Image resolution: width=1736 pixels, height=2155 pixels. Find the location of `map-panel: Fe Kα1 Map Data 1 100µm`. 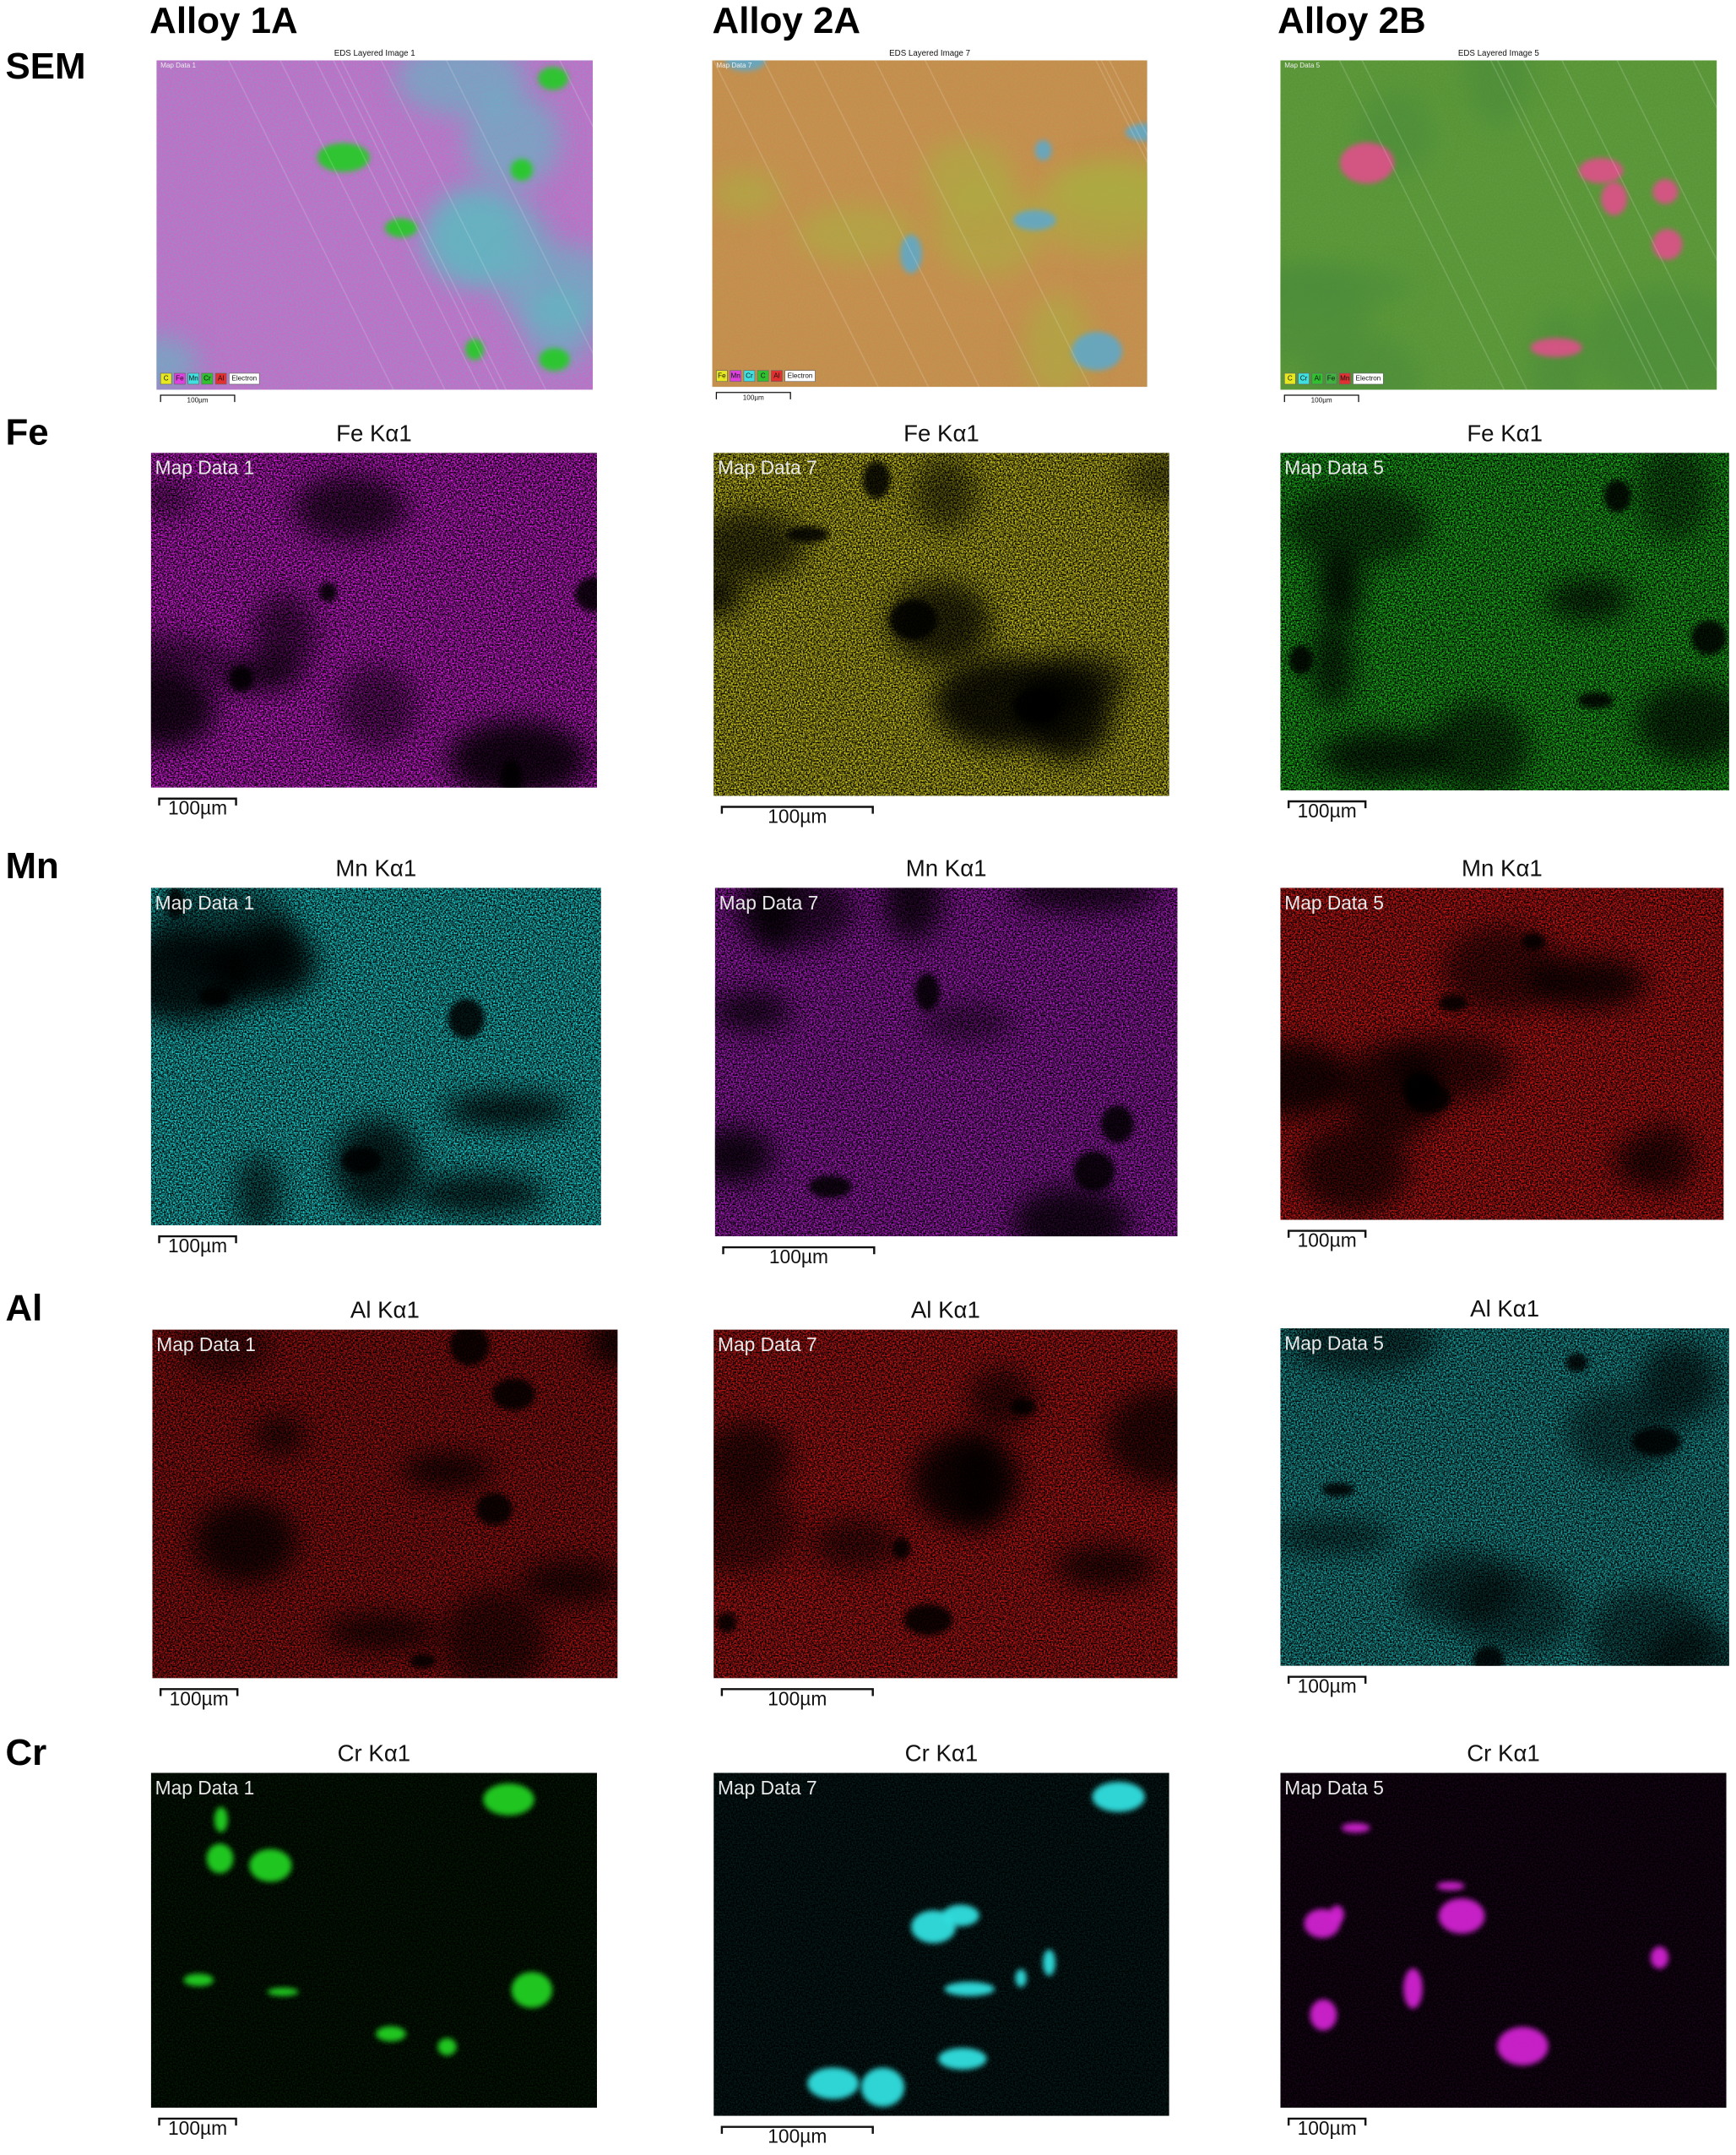

map-panel: Fe Kα1 Map Data 1 100µm is located at coordinates (374, 619).